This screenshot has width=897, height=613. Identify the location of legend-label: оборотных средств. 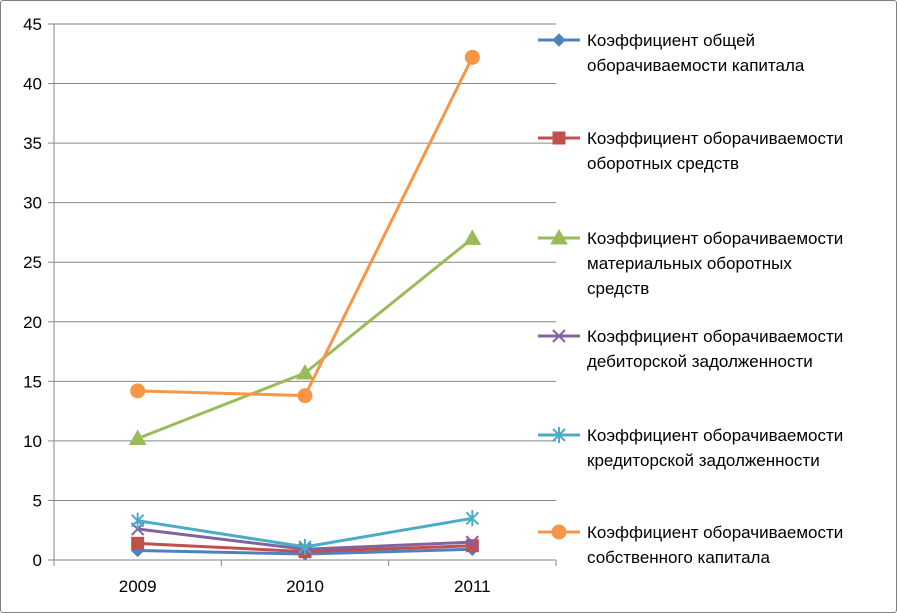
(663, 163).